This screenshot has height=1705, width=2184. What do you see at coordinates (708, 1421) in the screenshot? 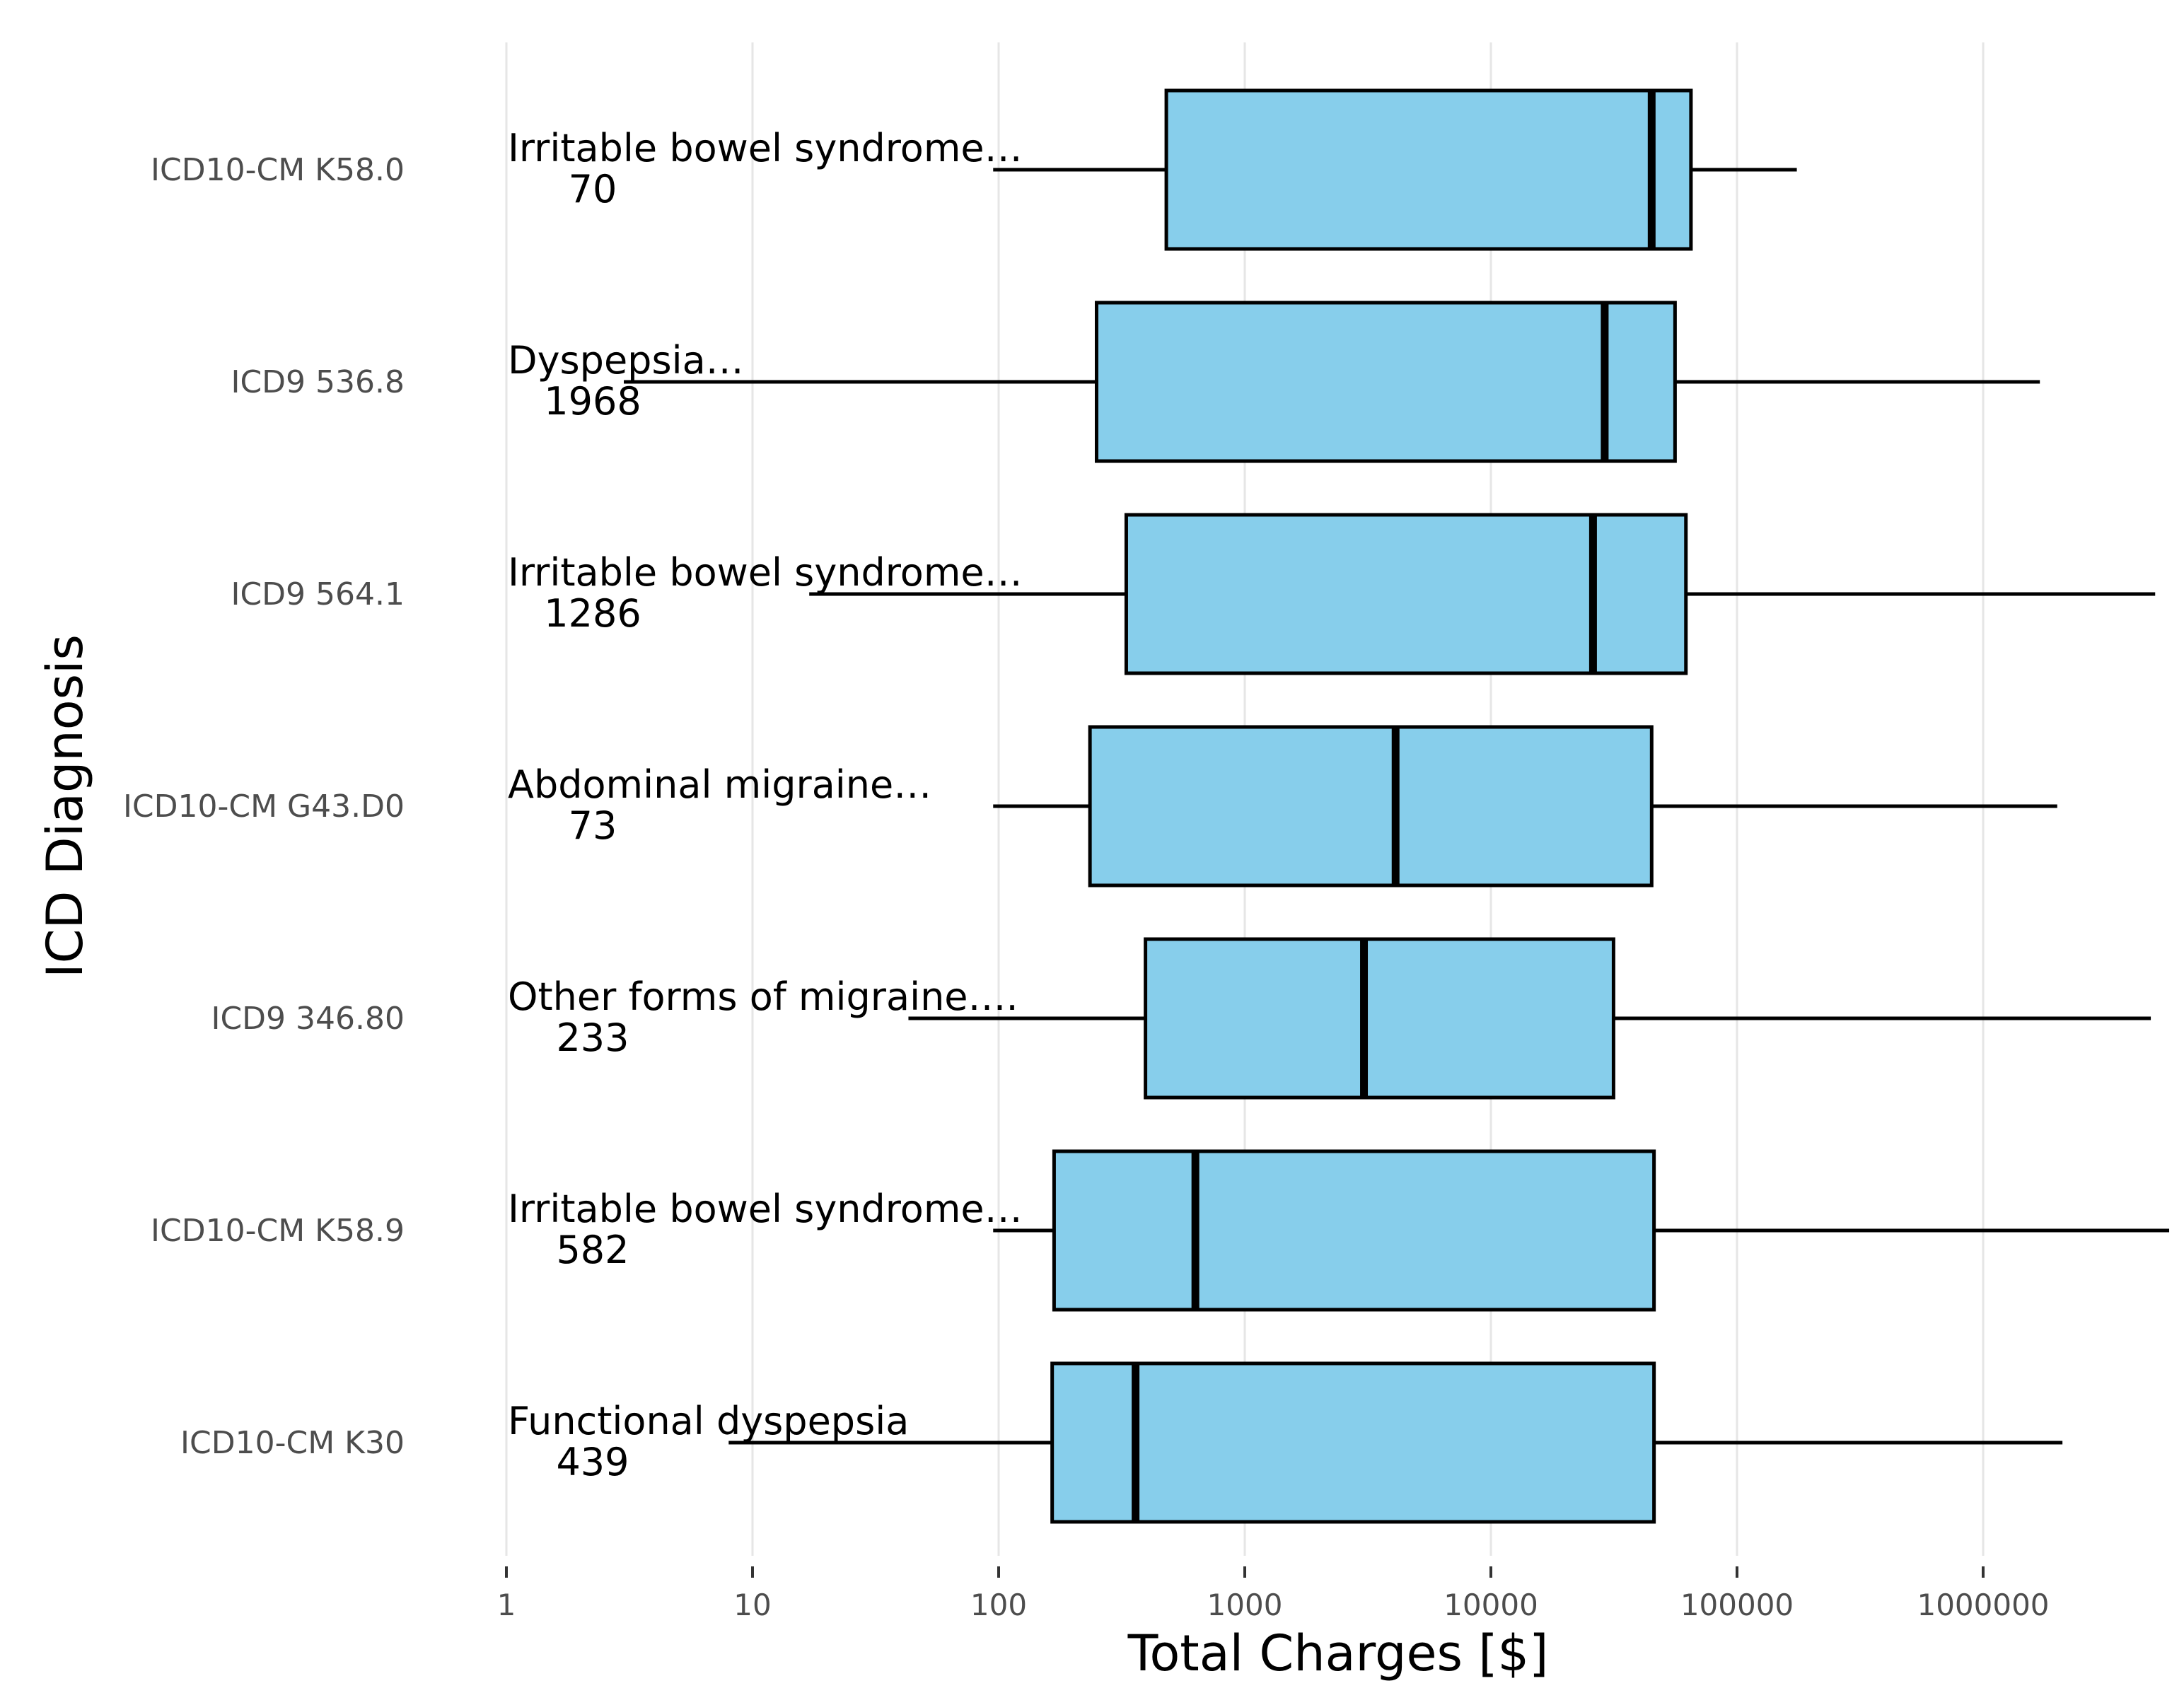
I see `box-description-label: Functional dyspepsia` at bounding box center [708, 1421].